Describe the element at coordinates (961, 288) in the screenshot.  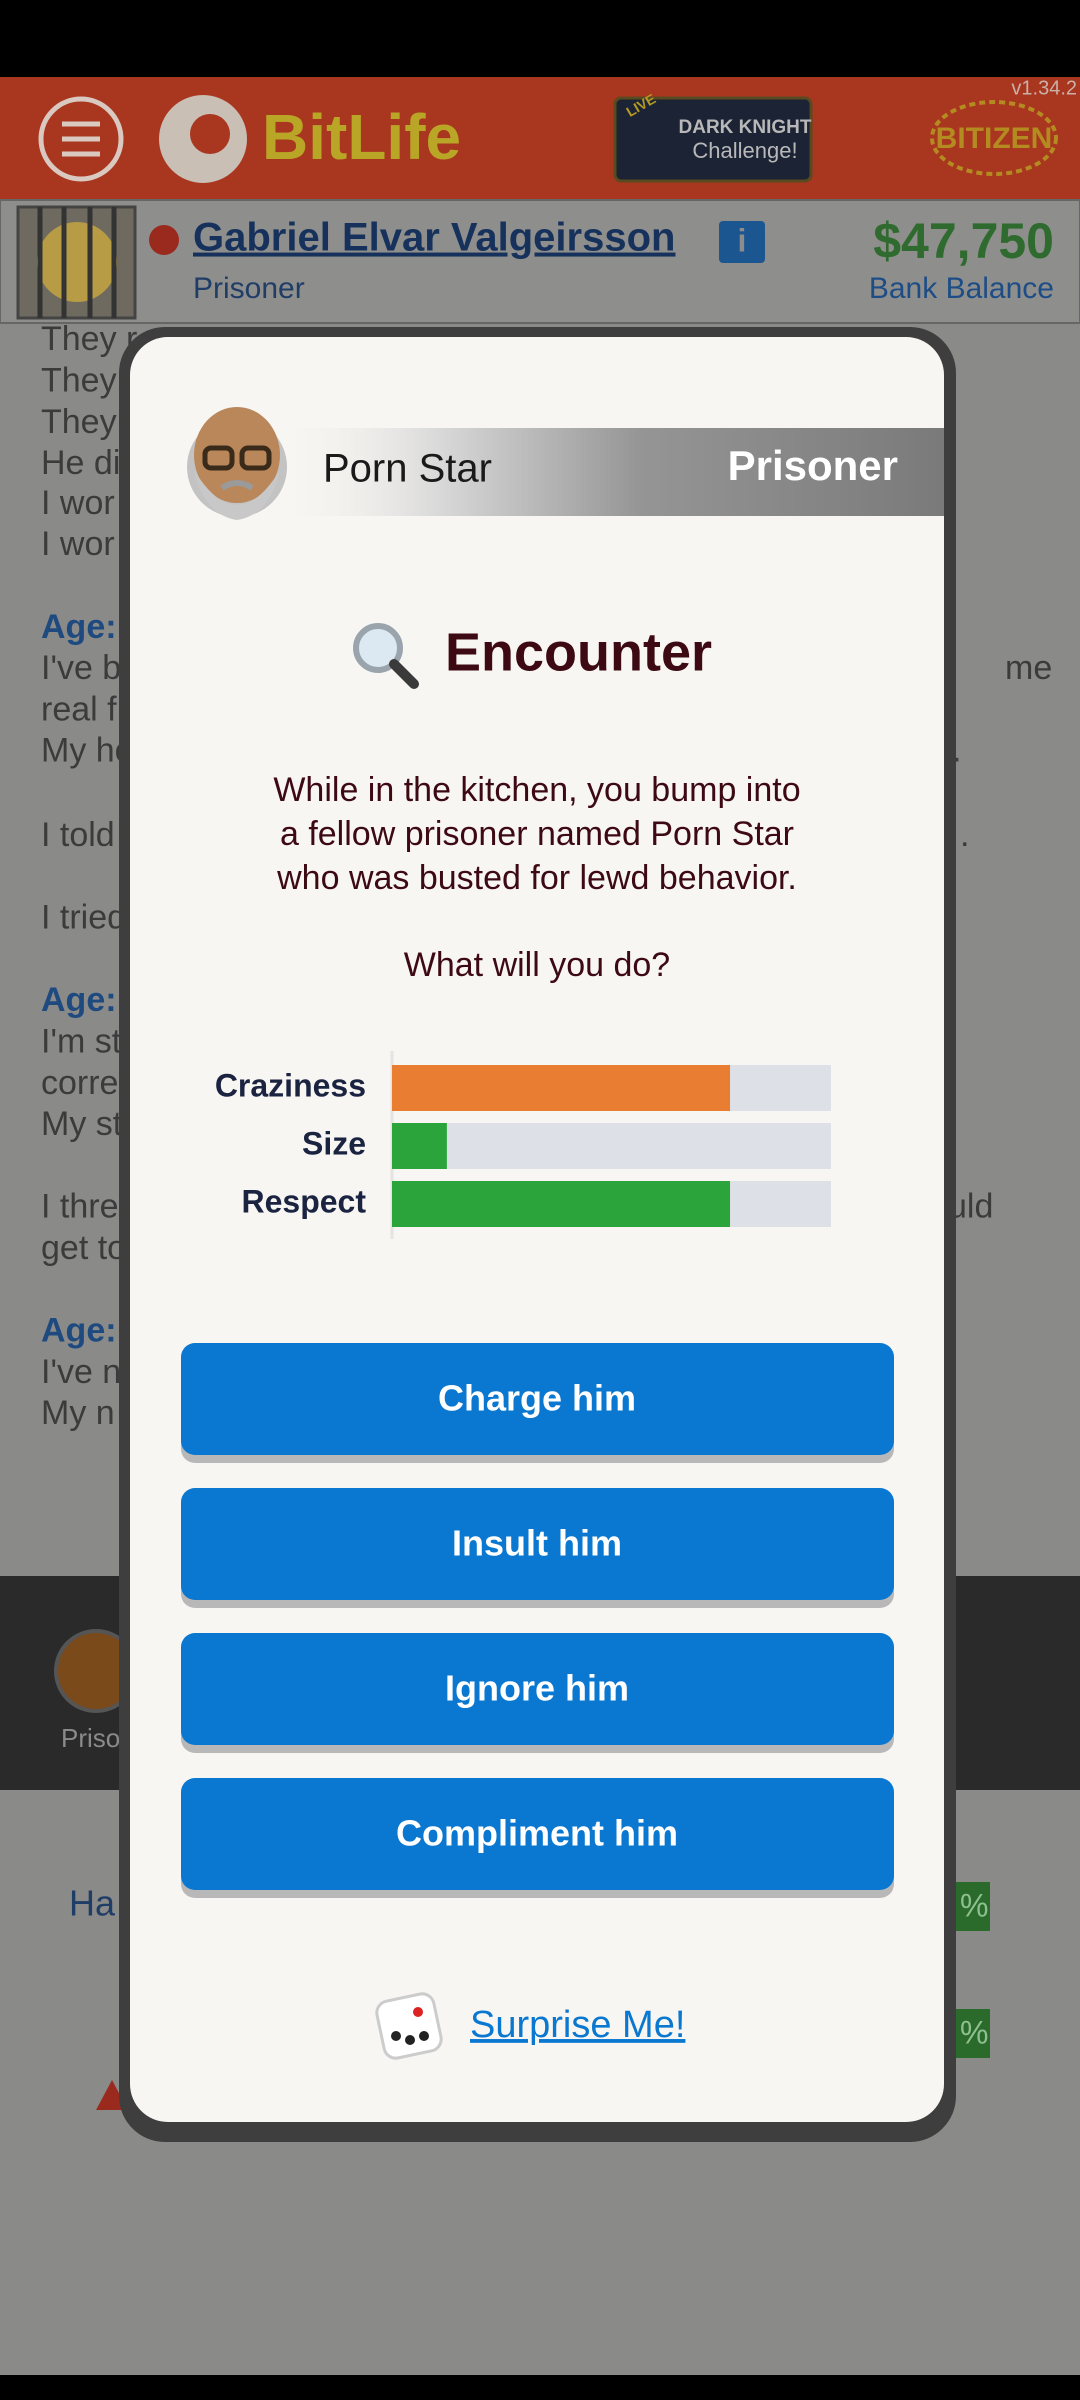
I see `balance-label: Bank Balance` at that location.